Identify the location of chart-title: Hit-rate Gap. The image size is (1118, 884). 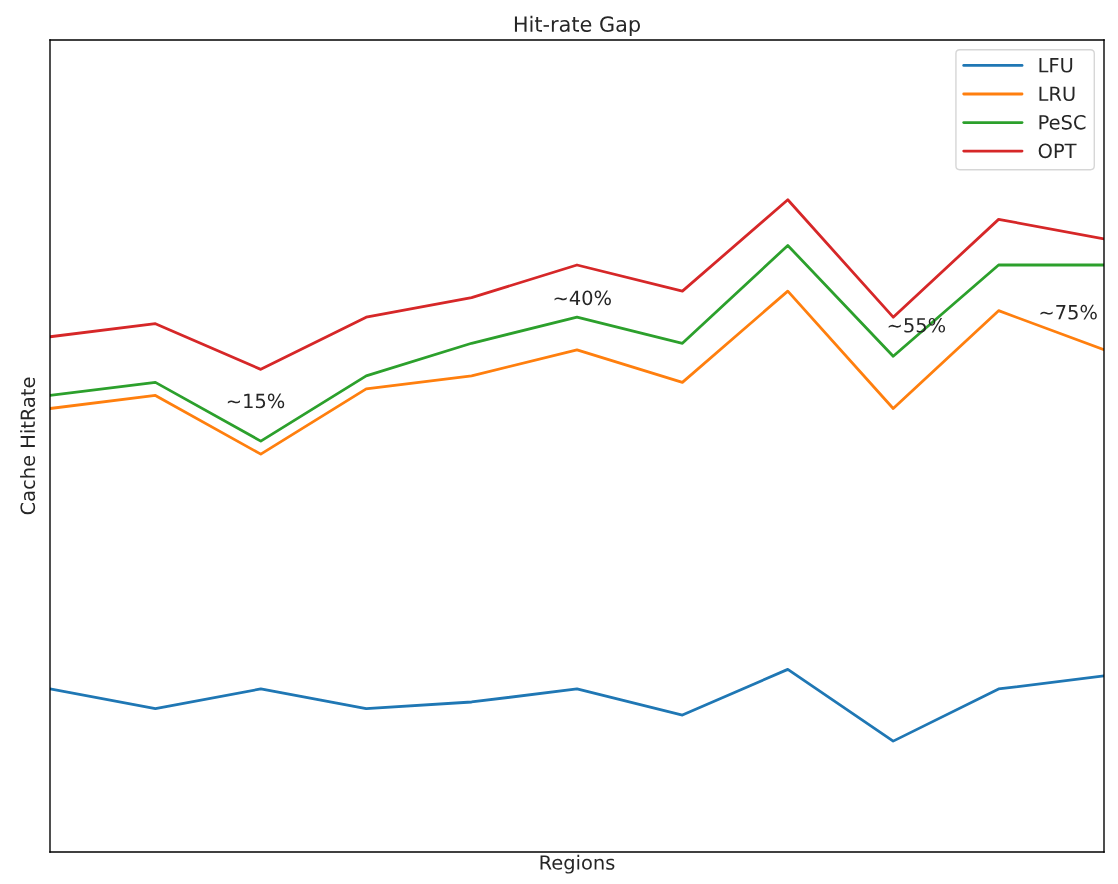
(577, 25).